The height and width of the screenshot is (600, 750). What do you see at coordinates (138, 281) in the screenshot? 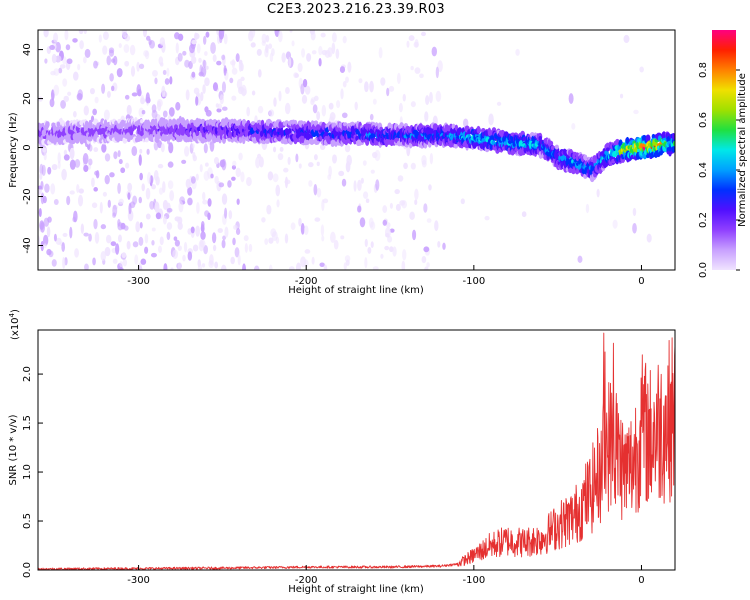
I see `x-tick-label: -300` at bounding box center [138, 281].